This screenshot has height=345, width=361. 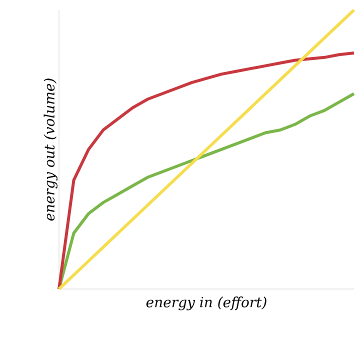 What do you see at coordinates (206, 303) in the screenshot?
I see `x-axis-title: energy in (effort)` at bounding box center [206, 303].